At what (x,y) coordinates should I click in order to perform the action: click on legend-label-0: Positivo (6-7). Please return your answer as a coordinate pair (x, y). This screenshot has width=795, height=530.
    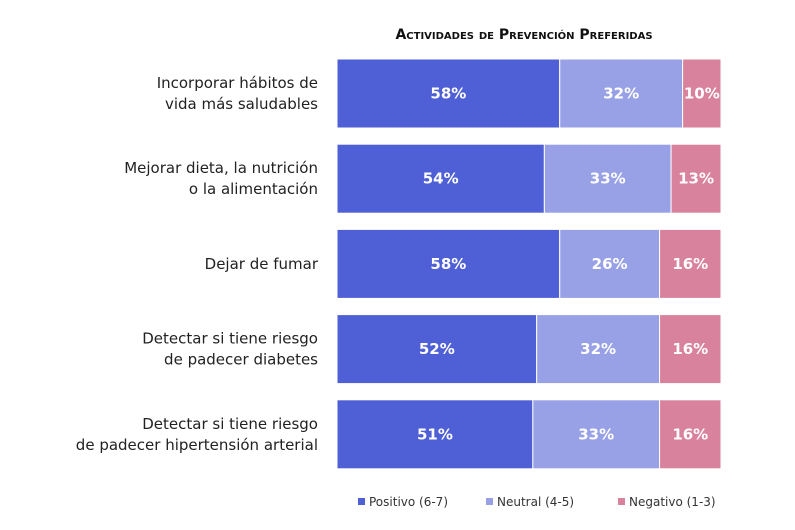
    Looking at the image, I should click on (408, 502).